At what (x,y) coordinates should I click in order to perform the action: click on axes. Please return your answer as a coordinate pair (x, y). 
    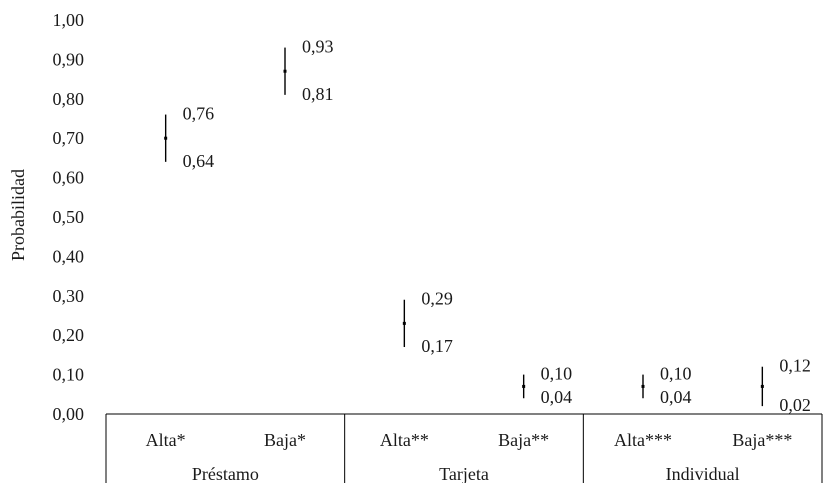
    Looking at the image, I should click on (464, 448).